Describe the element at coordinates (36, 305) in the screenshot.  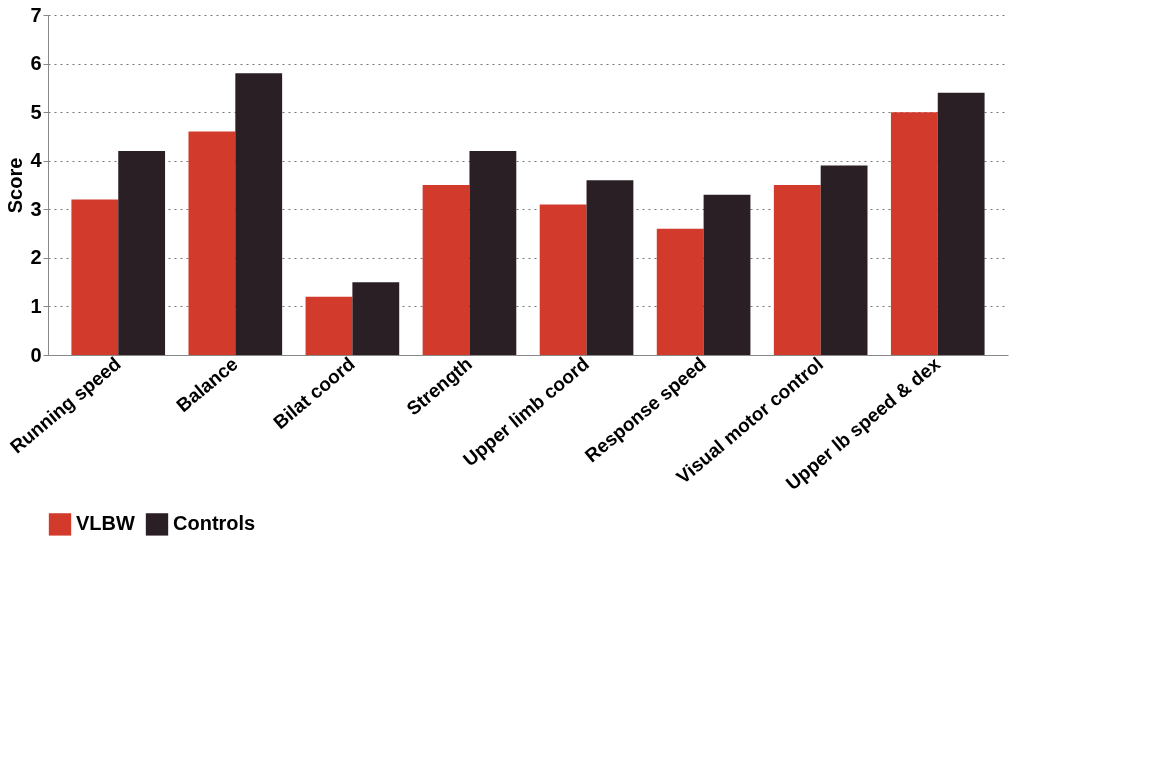
I see `y-tick-label: 1` at that location.